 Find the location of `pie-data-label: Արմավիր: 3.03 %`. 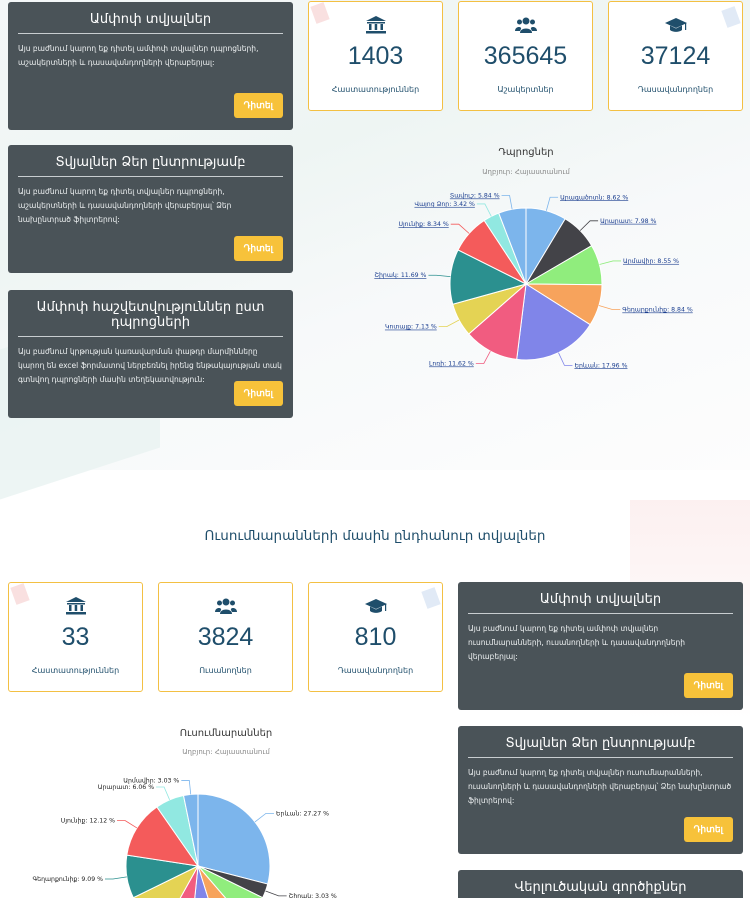

pie-data-label: Արմավիր: 3.03 % is located at coordinates (151, 780).